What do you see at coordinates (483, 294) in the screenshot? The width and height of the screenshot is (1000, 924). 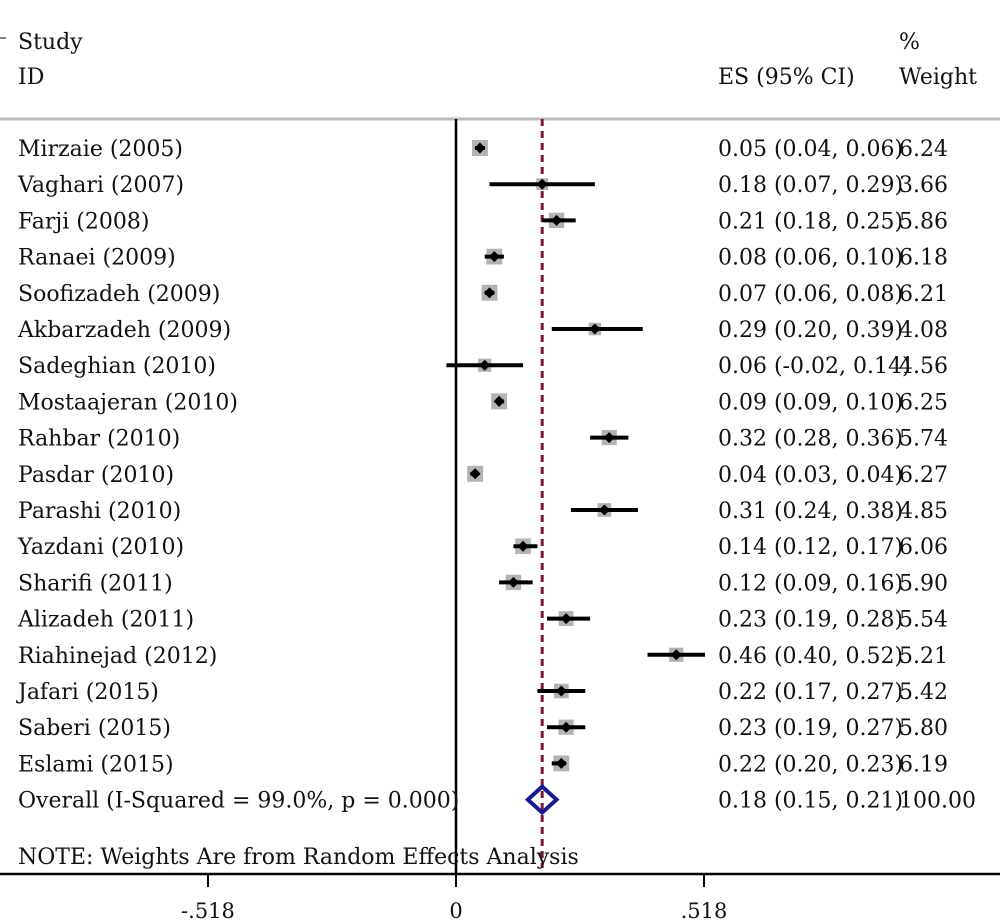 I see `study-row: Soofizadeh (2009) 0.07 (0.06, 0.08)6.21` at bounding box center [483, 294].